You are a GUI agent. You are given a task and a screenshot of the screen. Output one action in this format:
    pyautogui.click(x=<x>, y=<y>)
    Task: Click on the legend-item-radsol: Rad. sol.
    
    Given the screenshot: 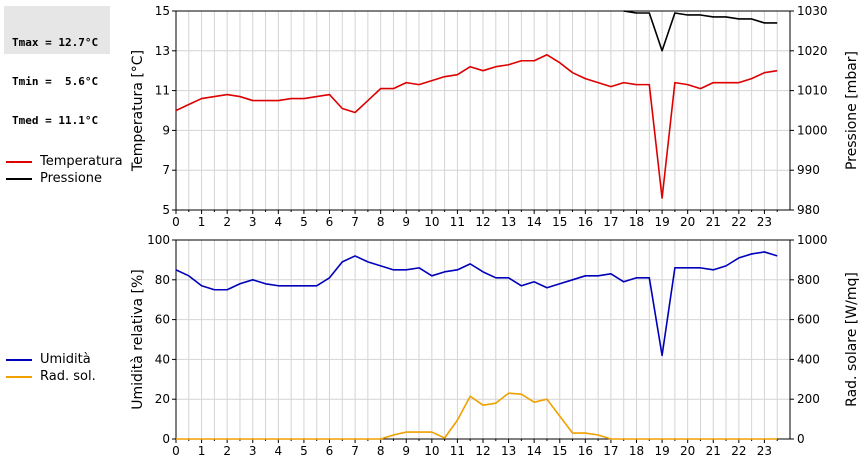 What is the action you would take?
    pyautogui.click(x=51, y=376)
    